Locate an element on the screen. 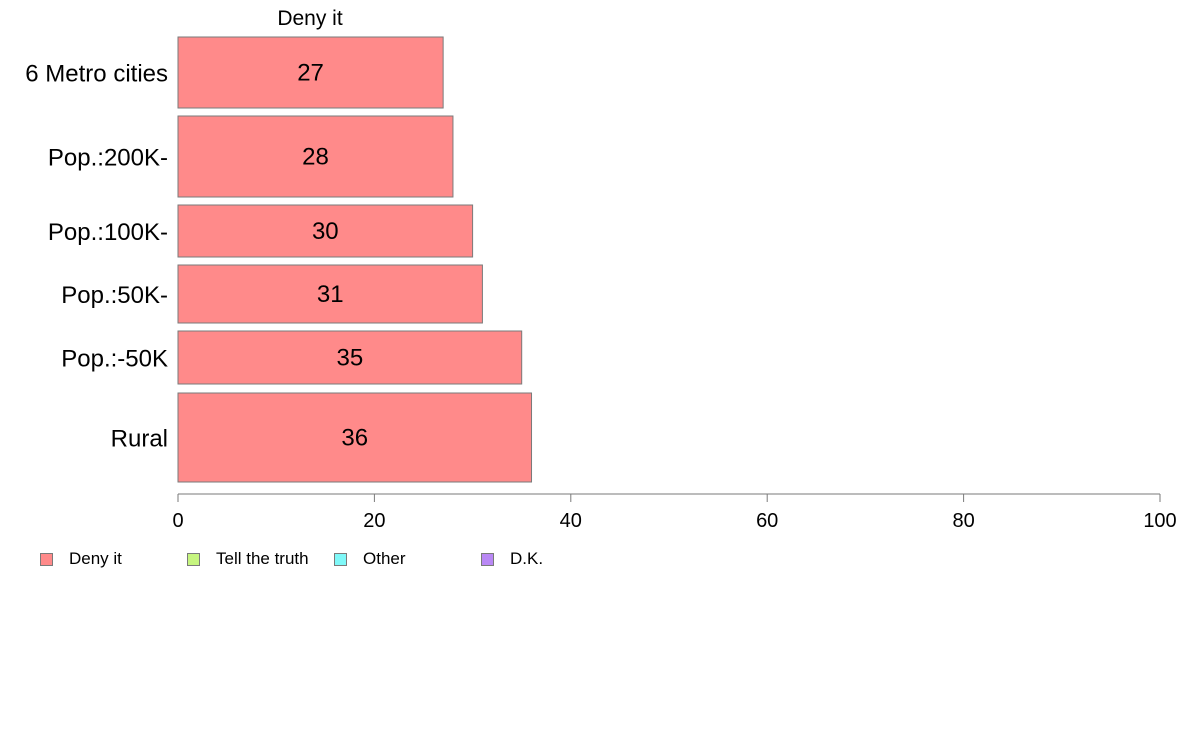 This screenshot has height=736, width=1188. value-label-pop-100k: 30 is located at coordinates (325, 231).